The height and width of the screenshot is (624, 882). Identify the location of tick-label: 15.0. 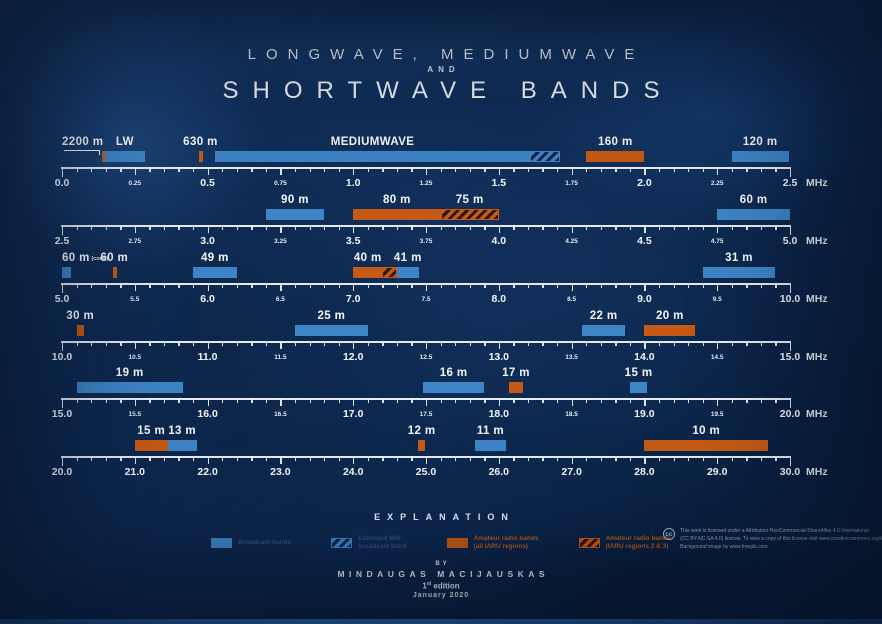
(62, 414).